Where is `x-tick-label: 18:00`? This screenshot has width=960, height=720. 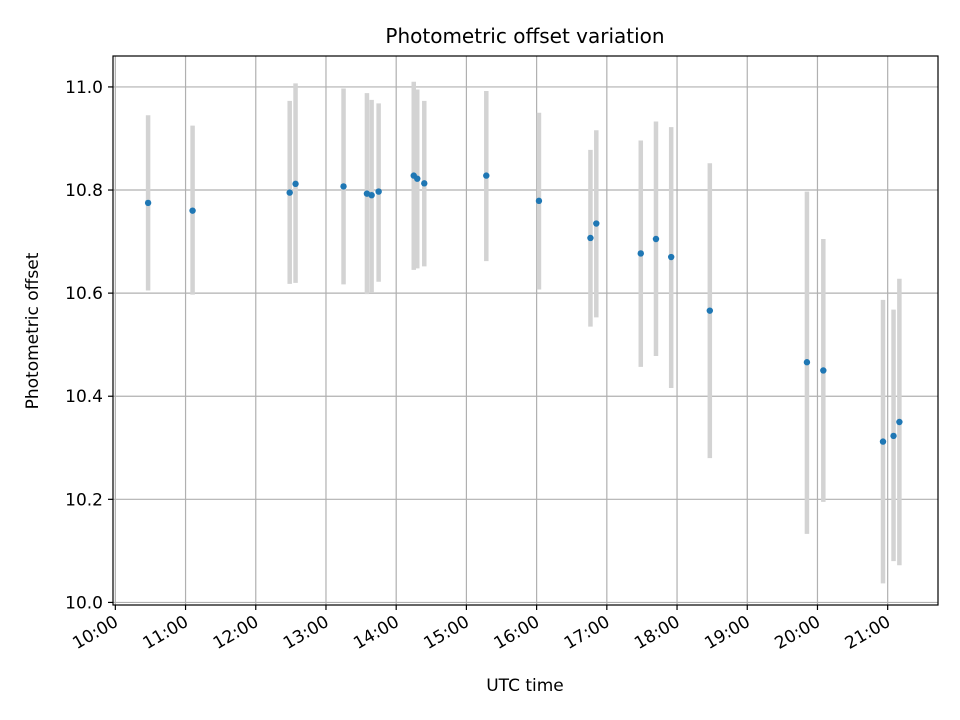
x-tick-label: 18:00 is located at coordinates (657, 633).